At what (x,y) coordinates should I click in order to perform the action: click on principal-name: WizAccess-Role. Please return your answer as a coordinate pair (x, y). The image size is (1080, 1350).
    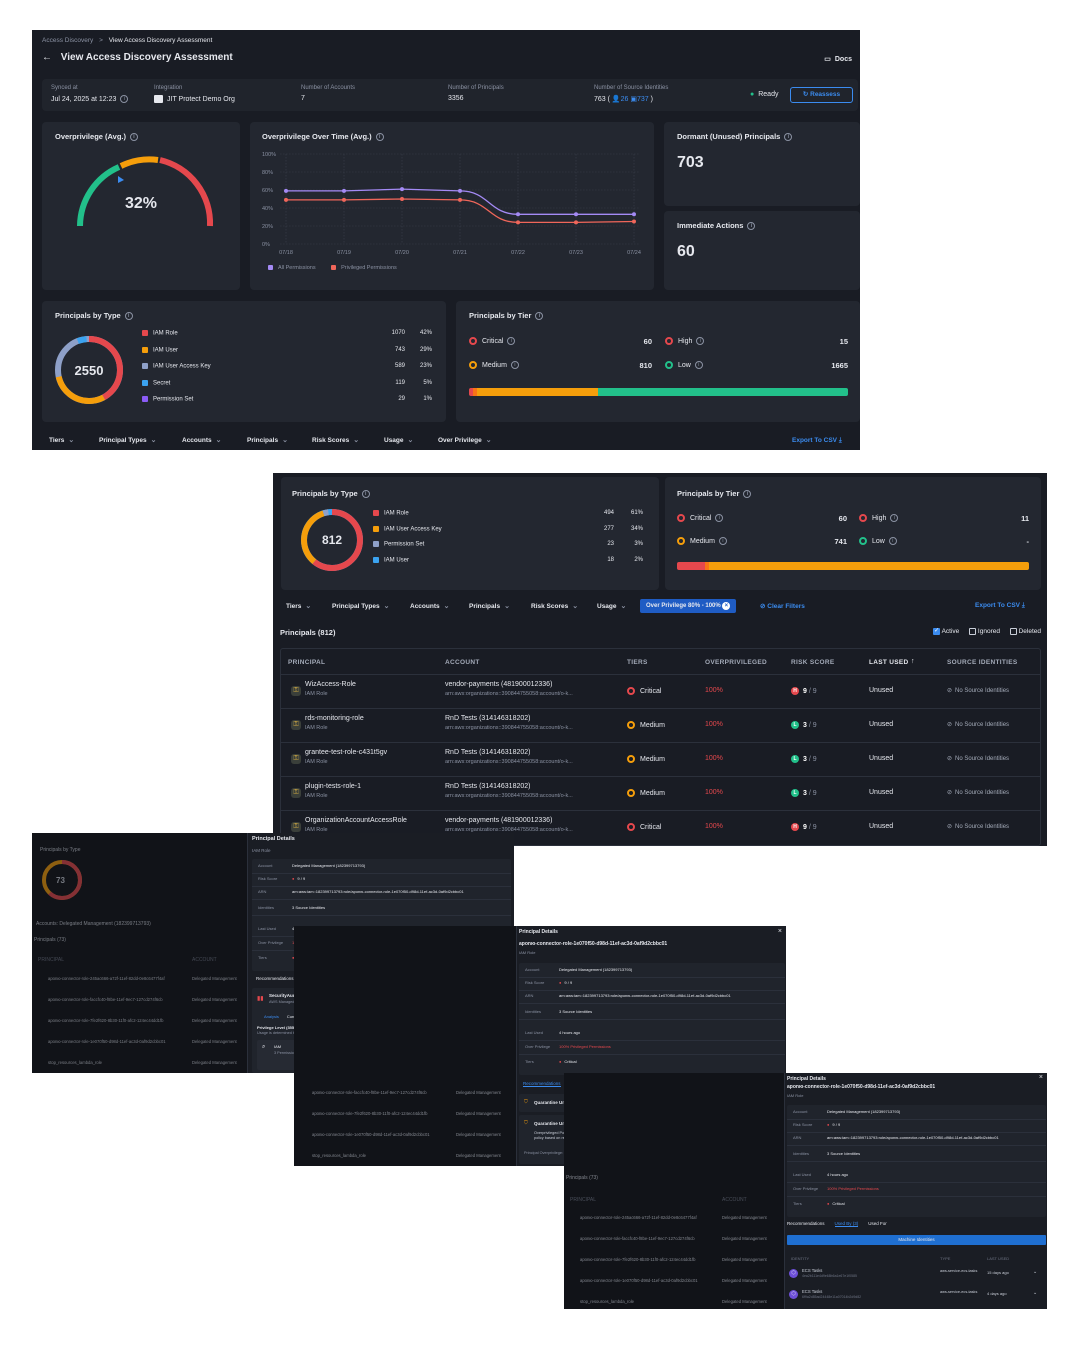
    Looking at the image, I should click on (330, 684).